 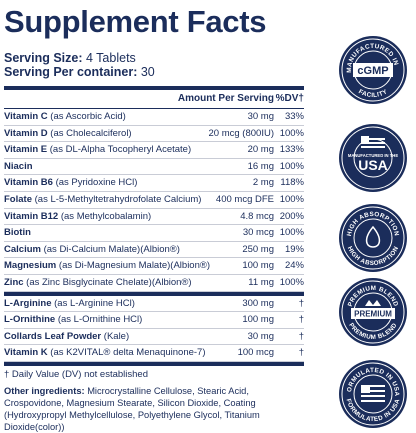 I want to click on name: Vitamin C, so click(x=26, y=116).